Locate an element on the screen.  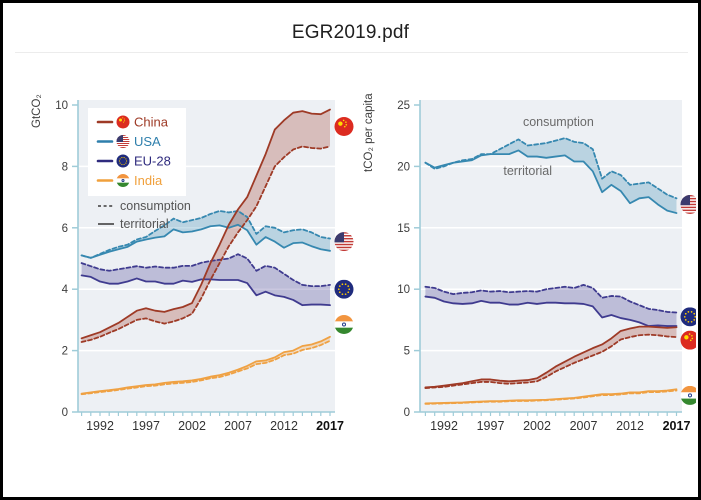
india-territorial-line is located at coordinates (205, 365).